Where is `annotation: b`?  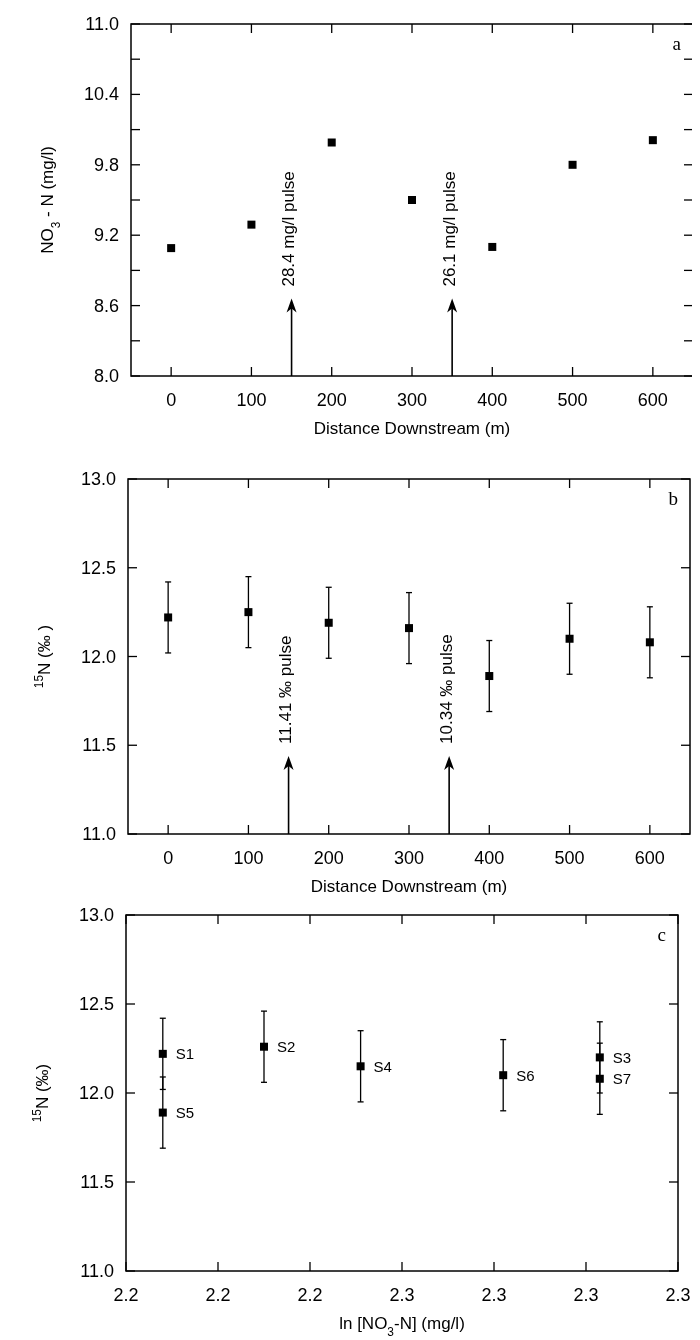
annotation: b is located at coordinates (673, 498).